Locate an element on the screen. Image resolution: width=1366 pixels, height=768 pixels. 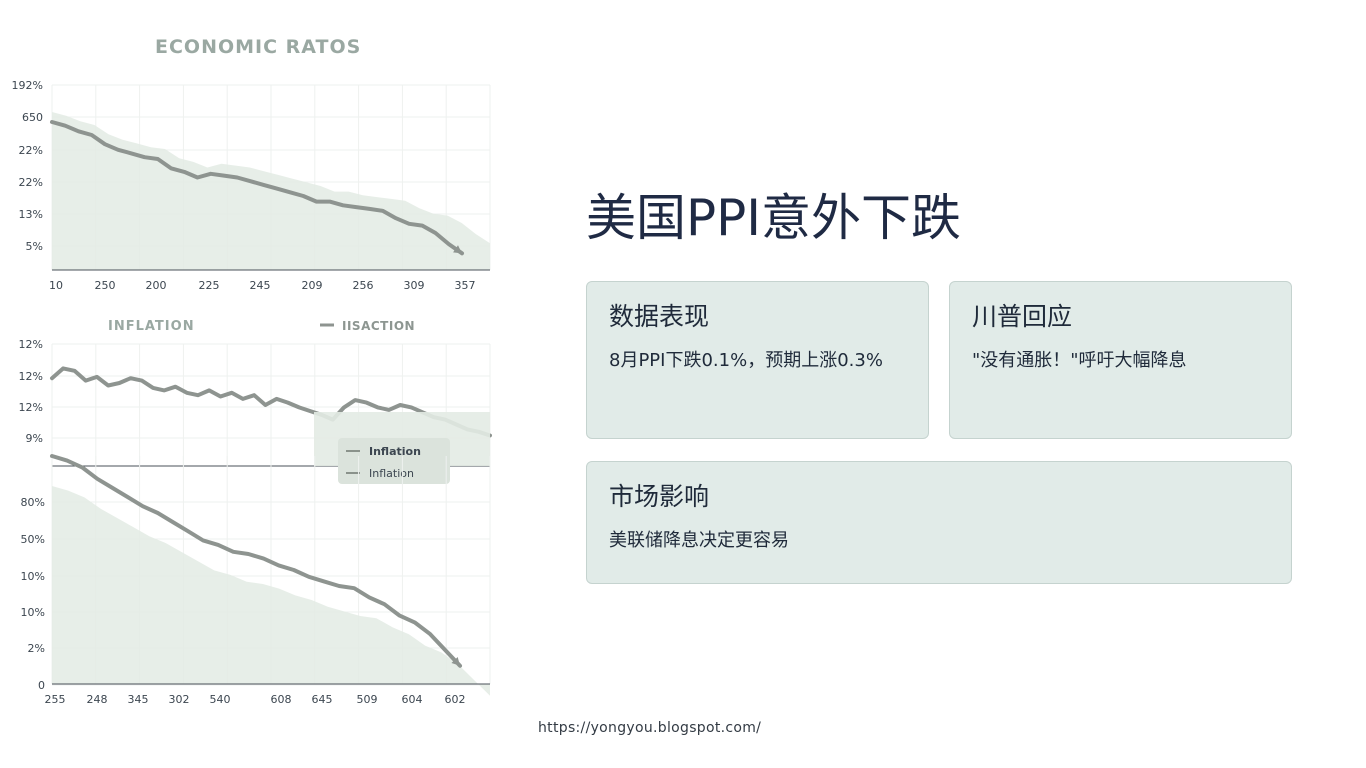
legend-top-label: IISACTION is located at coordinates (378, 326).